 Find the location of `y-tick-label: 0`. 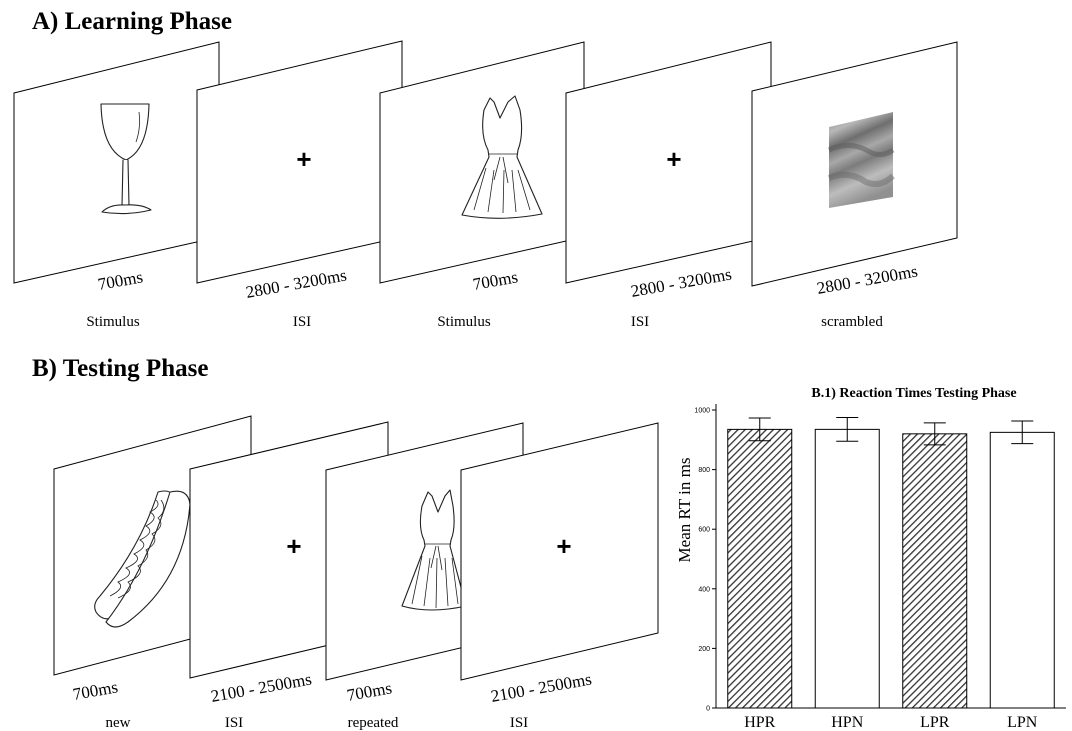

y-tick-label: 0 is located at coordinates (708, 709).